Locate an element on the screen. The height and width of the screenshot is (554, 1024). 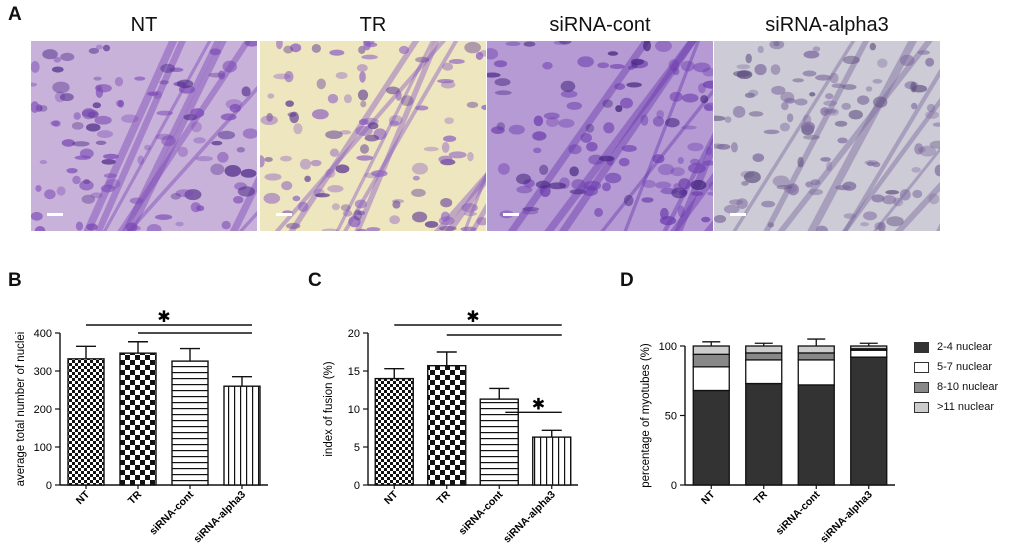
y-tick-label: 5 is located at coordinates (357, 448).